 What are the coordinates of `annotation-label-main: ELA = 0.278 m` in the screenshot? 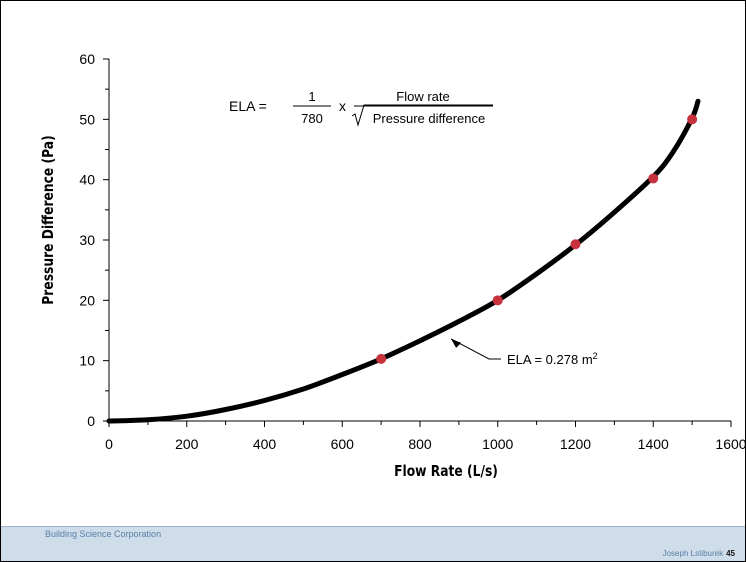 It's located at (550, 359).